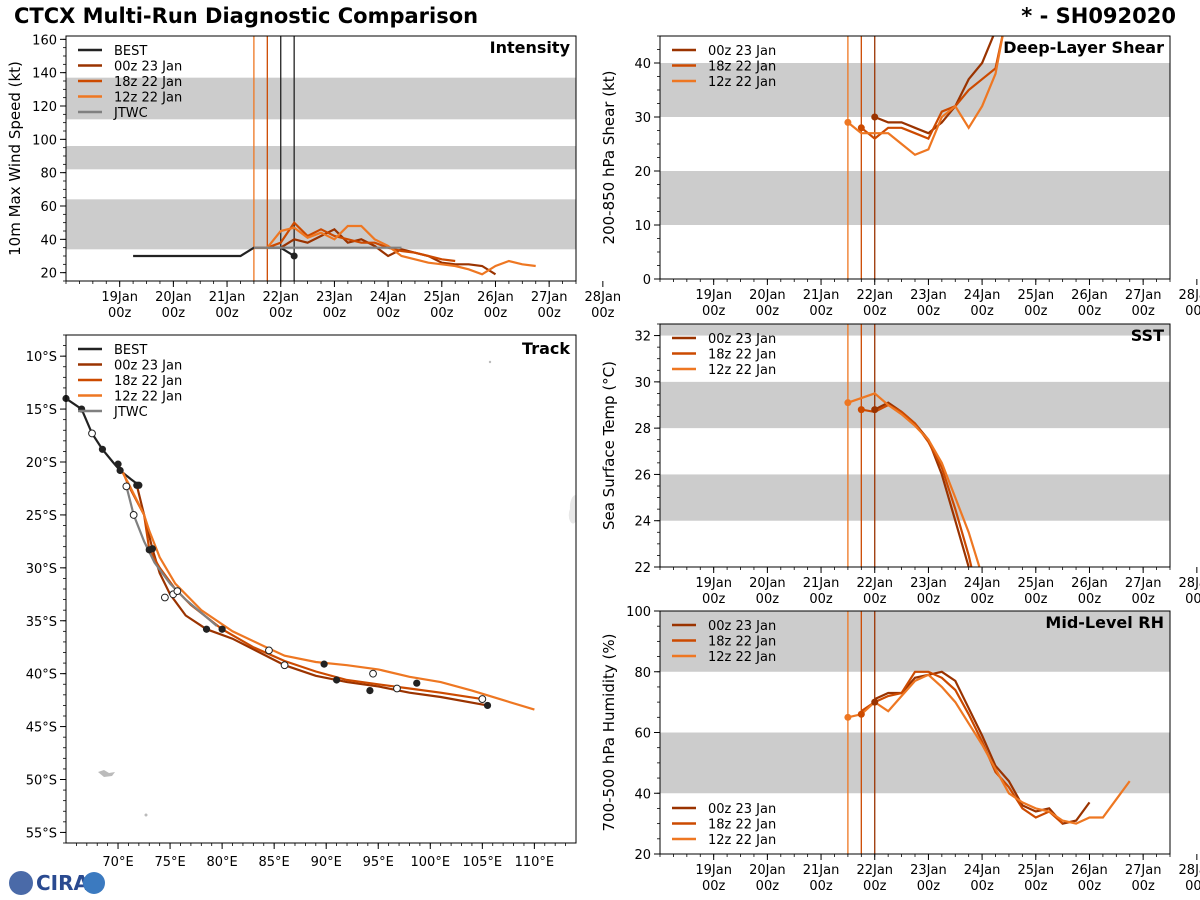  What do you see at coordinates (326, 862) in the screenshot?
I see `track-xtick-label: 90°E` at bounding box center [326, 862].